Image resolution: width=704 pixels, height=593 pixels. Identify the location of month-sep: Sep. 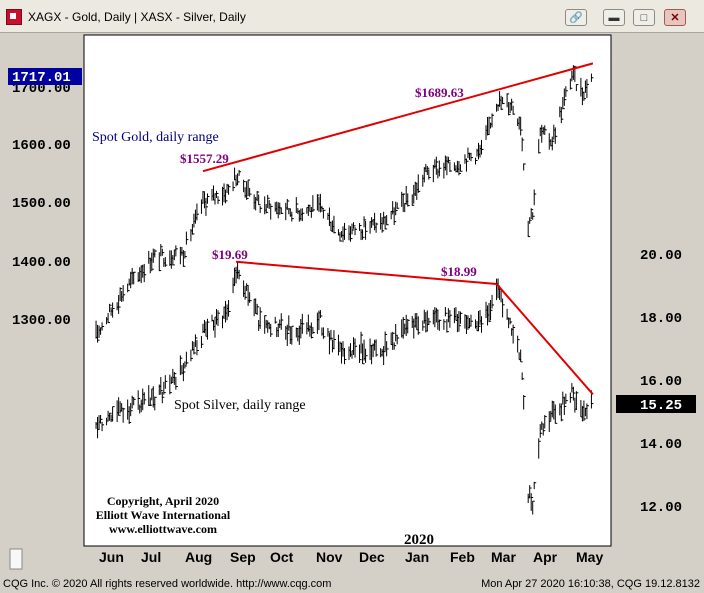
(243, 557).